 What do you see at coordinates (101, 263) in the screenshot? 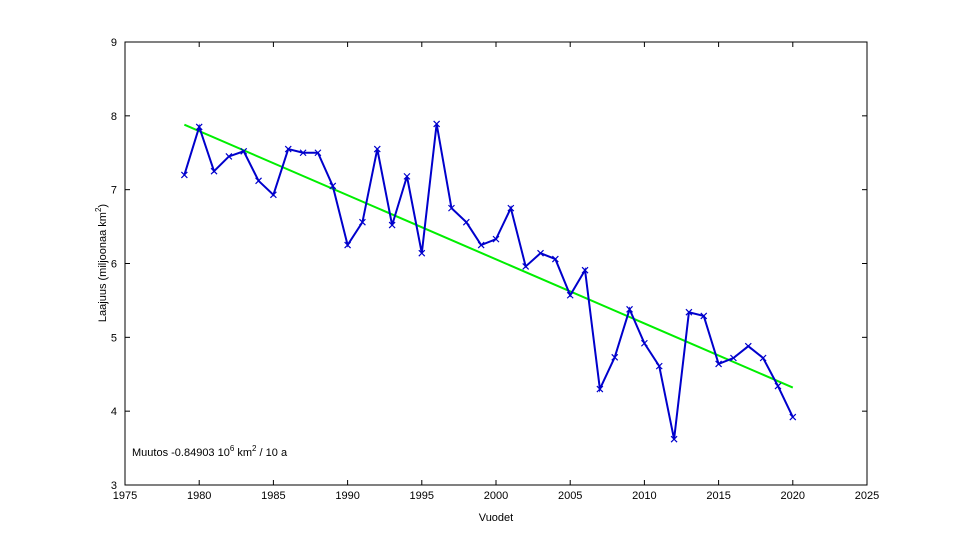
I see `y-axis-label: Laajuus (miljoonaa km2)` at bounding box center [101, 263].